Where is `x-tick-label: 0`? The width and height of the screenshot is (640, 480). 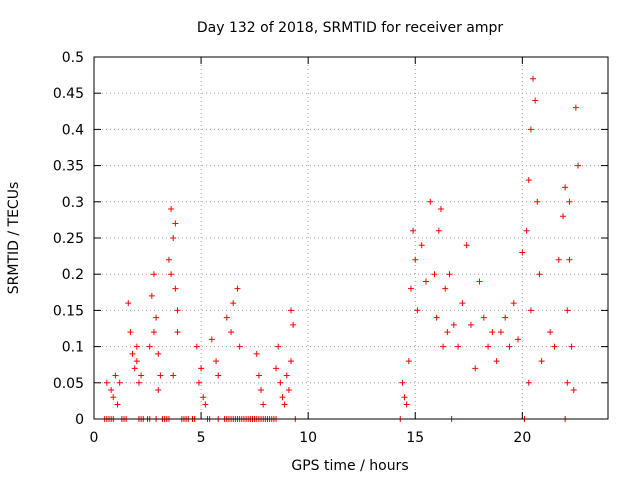 x-tick-label: 0 is located at coordinates (94, 438).